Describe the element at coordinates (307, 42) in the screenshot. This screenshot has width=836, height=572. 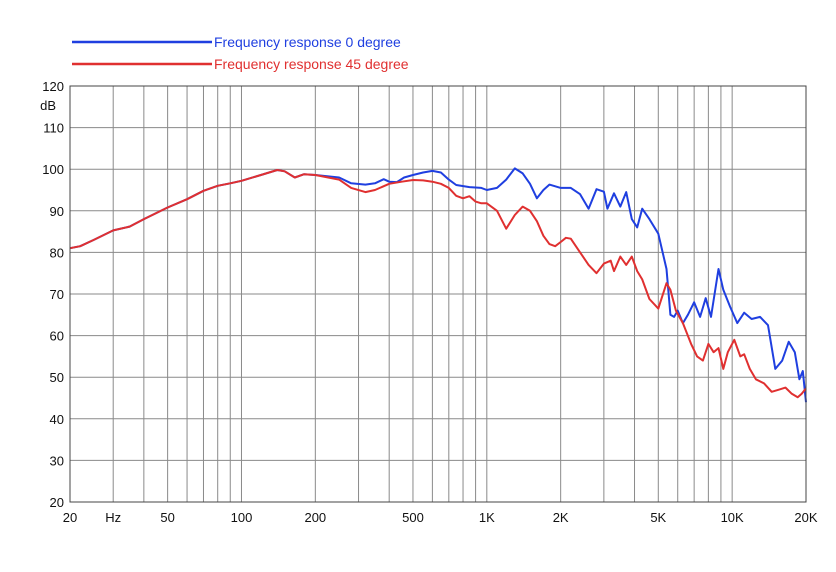
I see `legend-label-0-degree: Frequency response 0 degree` at that location.